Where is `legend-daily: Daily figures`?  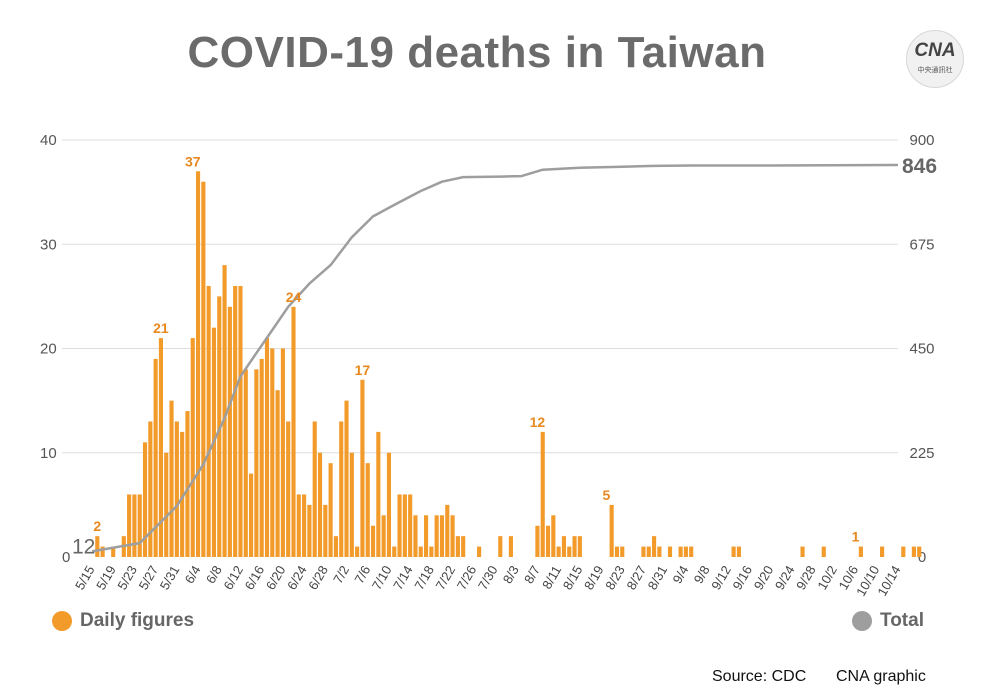
legend-daily: Daily figures is located at coordinates (123, 621).